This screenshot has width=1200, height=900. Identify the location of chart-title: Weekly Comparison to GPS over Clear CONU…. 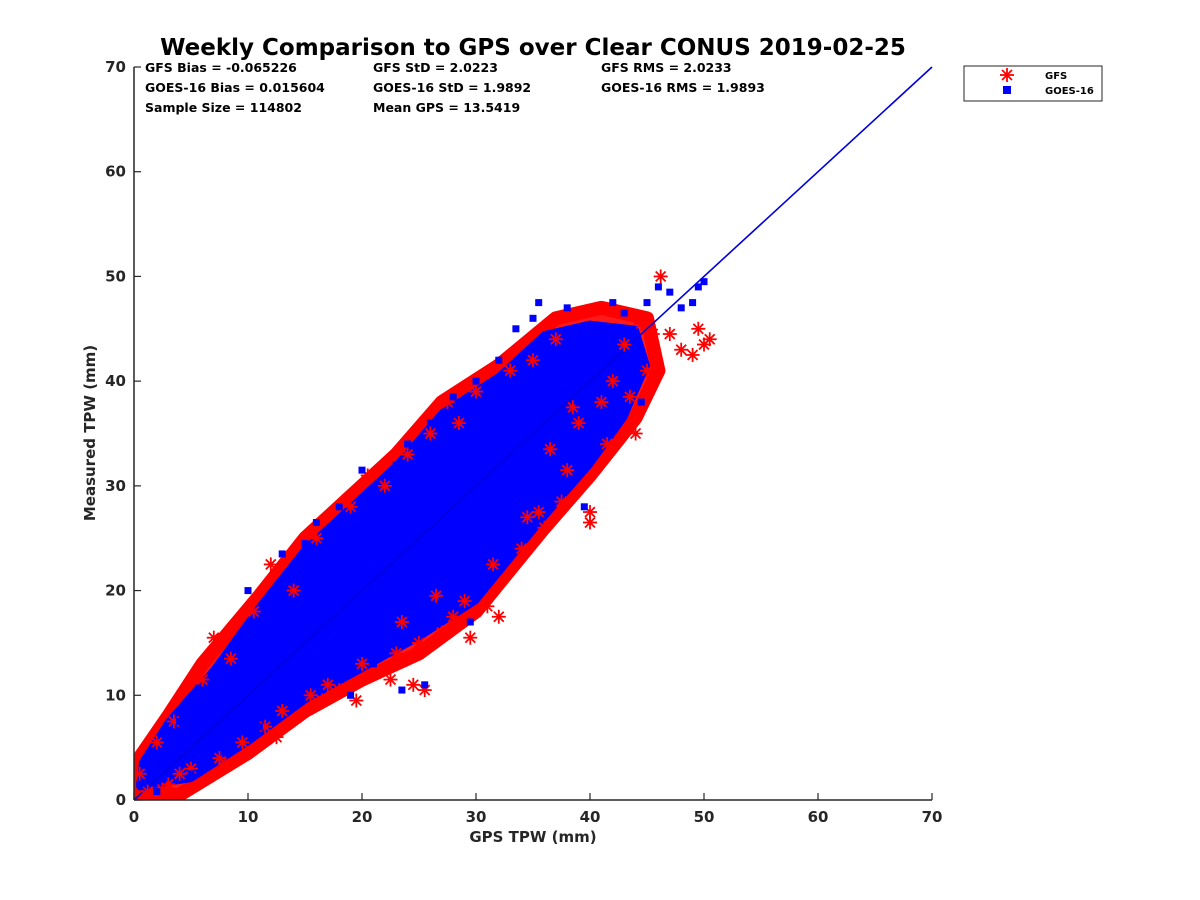
(533, 48).